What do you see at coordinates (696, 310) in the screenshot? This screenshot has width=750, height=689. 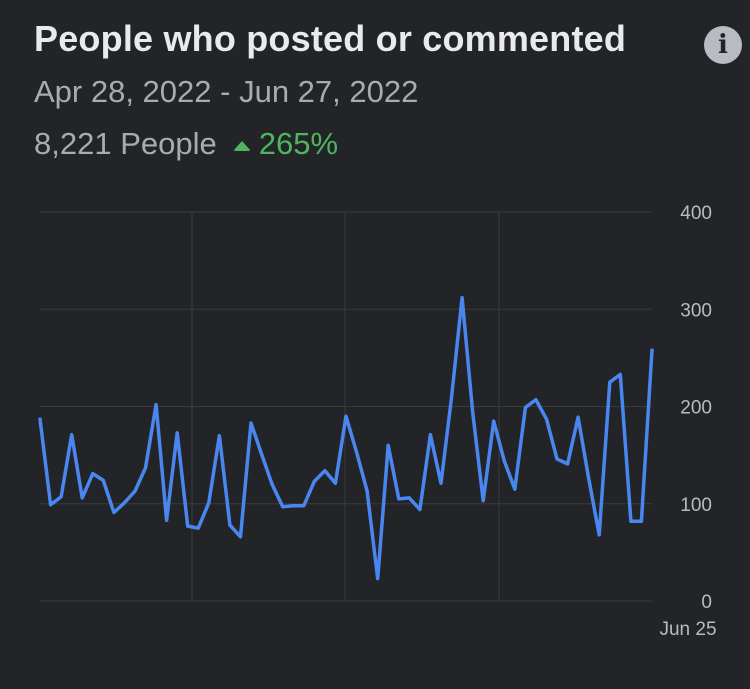 I see `y-tick-label: 300` at bounding box center [696, 310].